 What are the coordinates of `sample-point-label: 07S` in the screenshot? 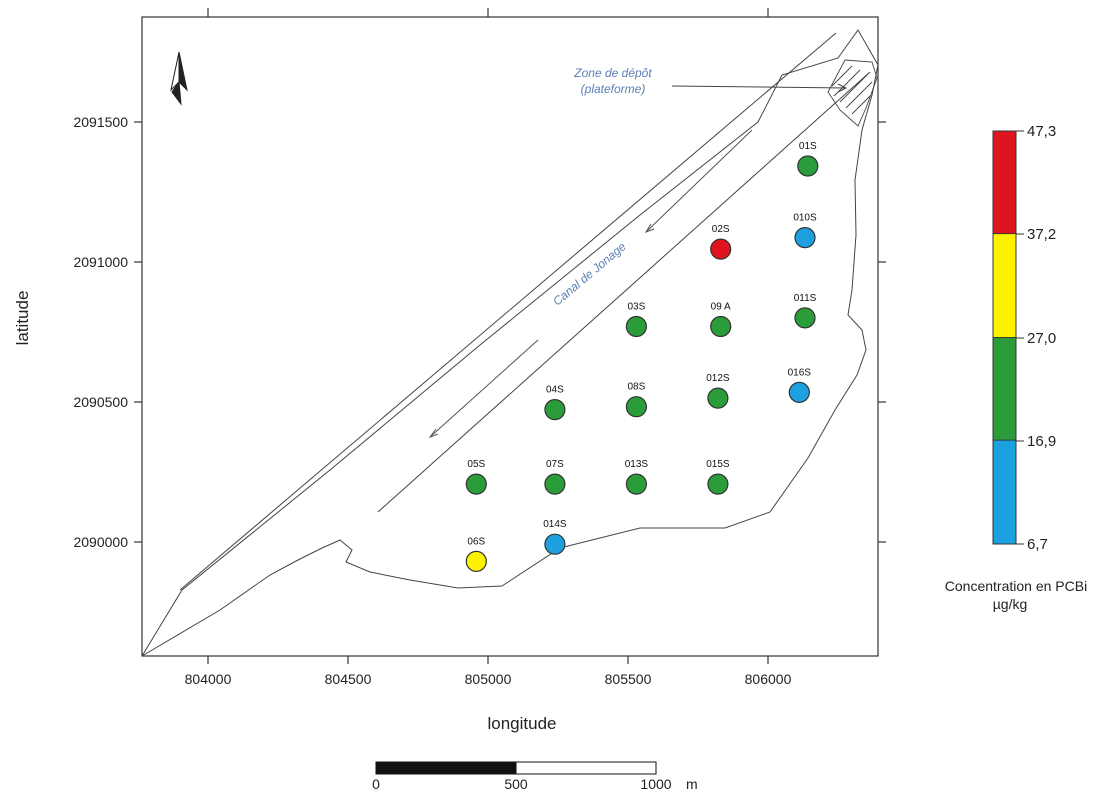 It's located at (555, 464).